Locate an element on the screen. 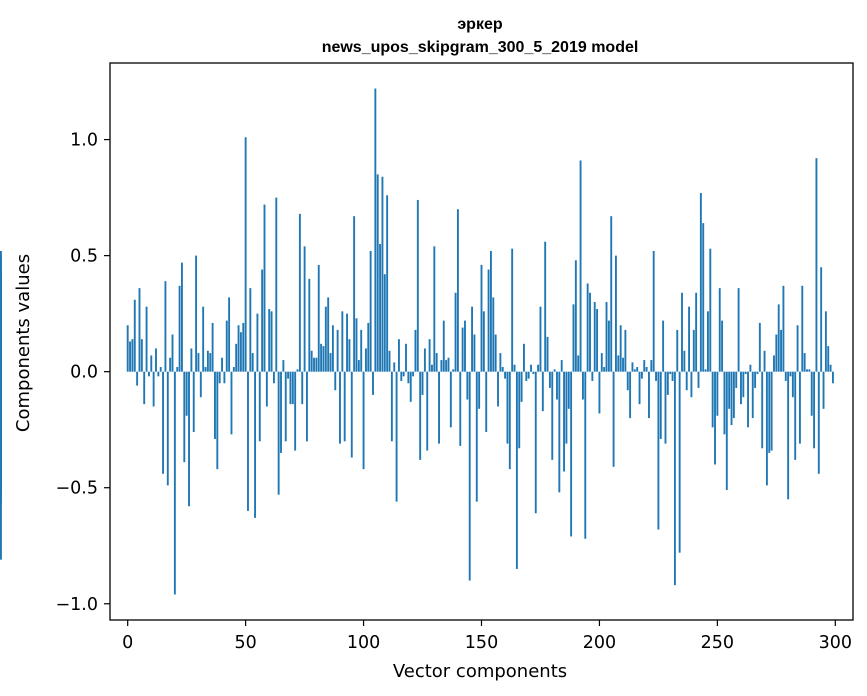 This screenshot has width=867, height=696. y-axis-label: Components values is located at coordinates (23, 343).